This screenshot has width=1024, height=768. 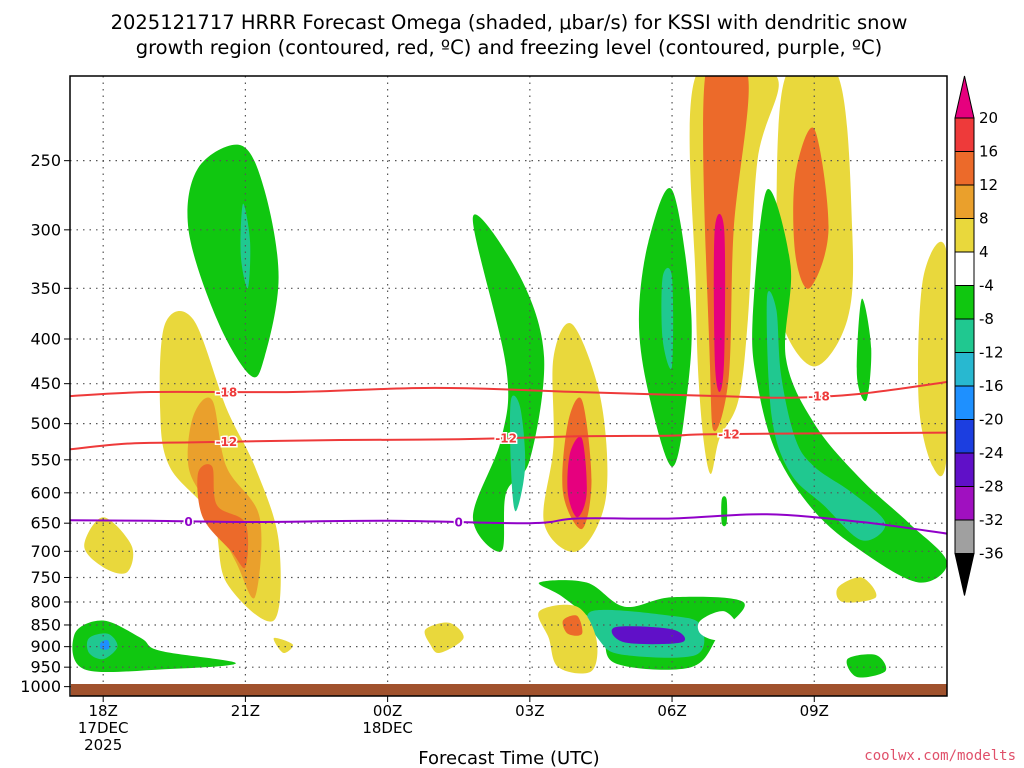 What do you see at coordinates (508, 758) in the screenshot?
I see `x-axis-label: Forecast Time (UTC)` at bounding box center [508, 758].